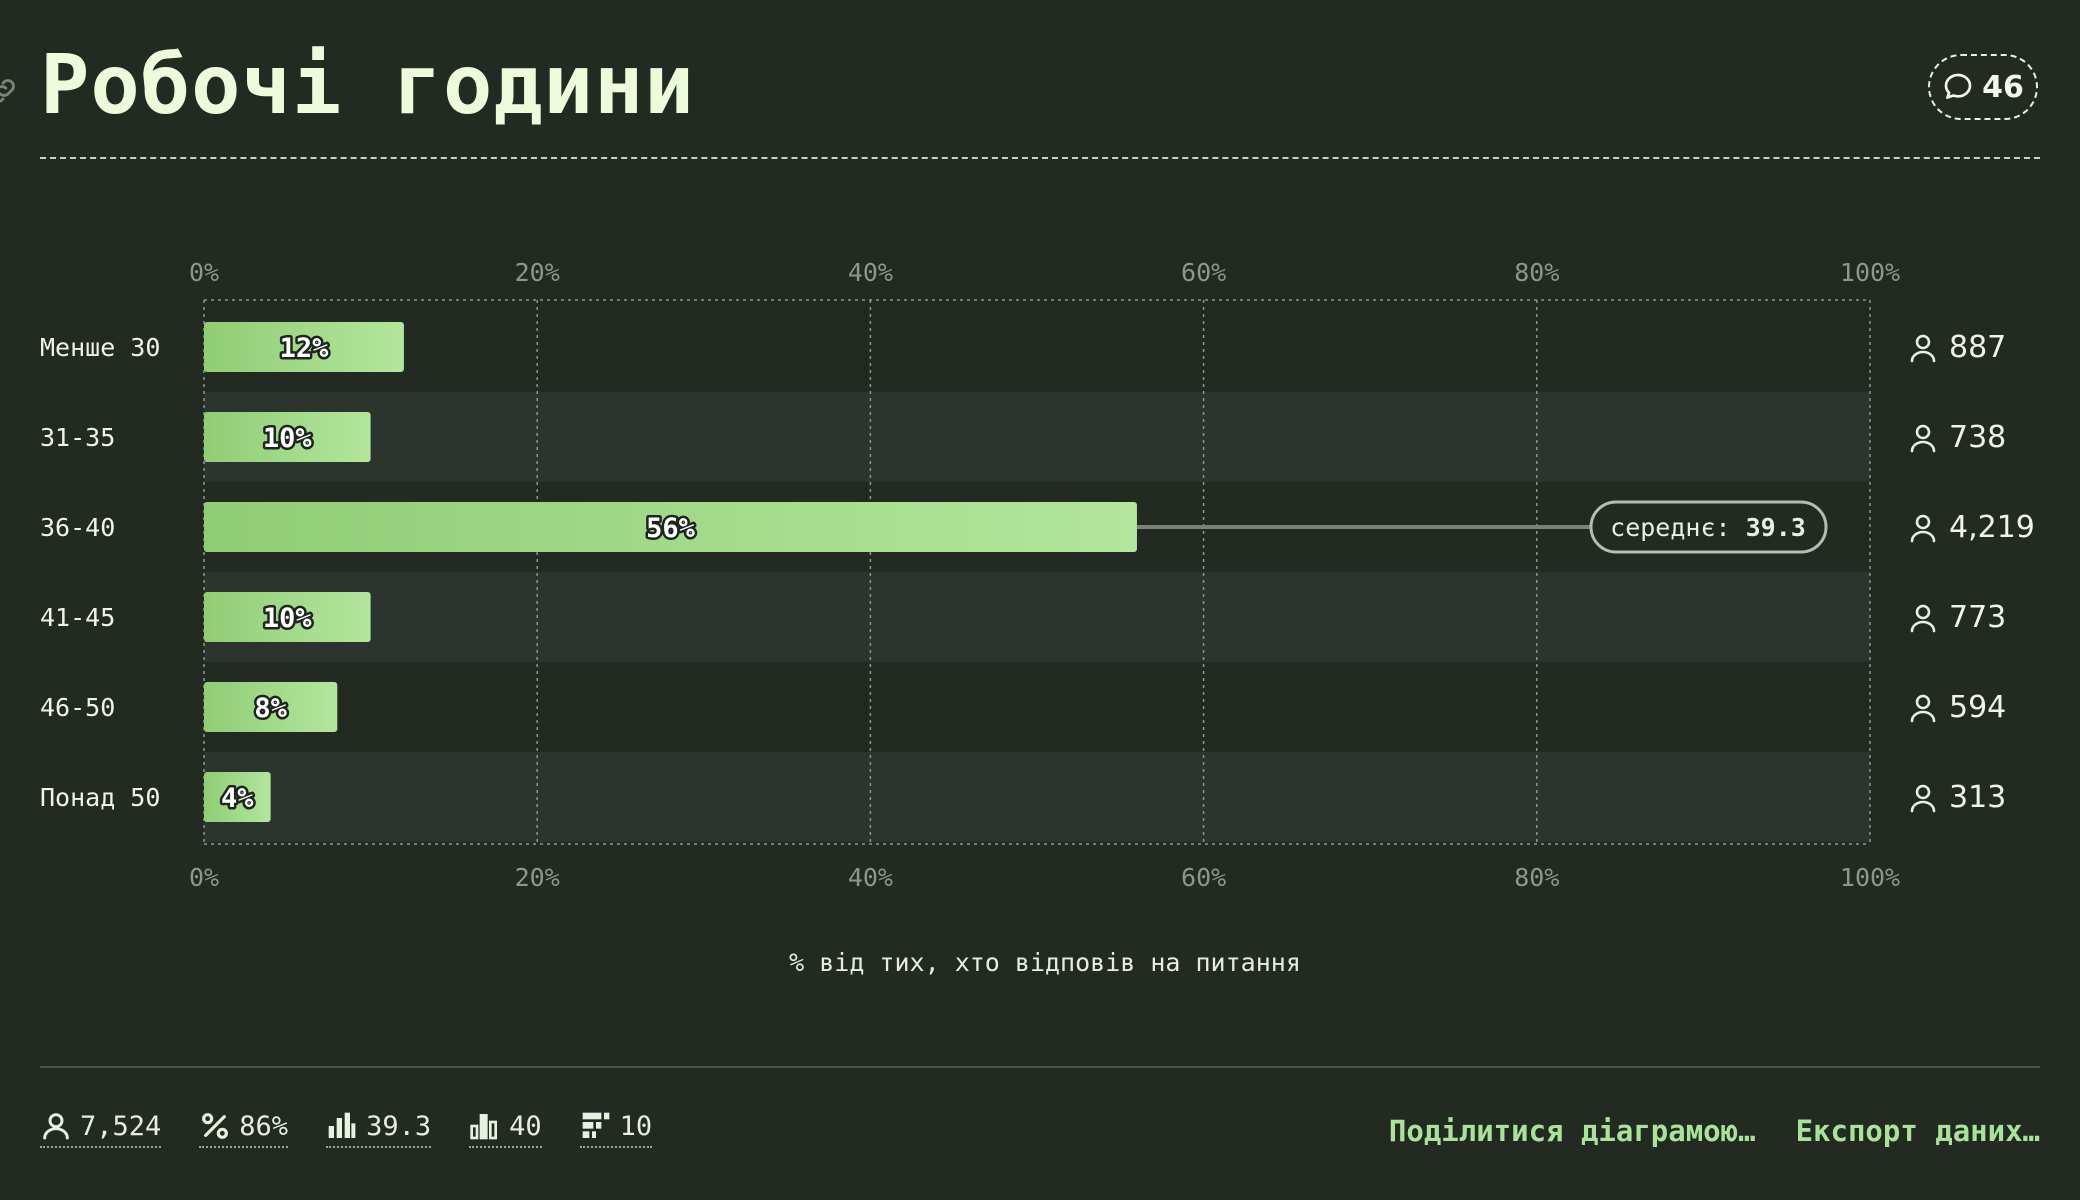 This screenshot has width=2080, height=1200. I want to click on category-label: Менше 30, so click(100, 347).